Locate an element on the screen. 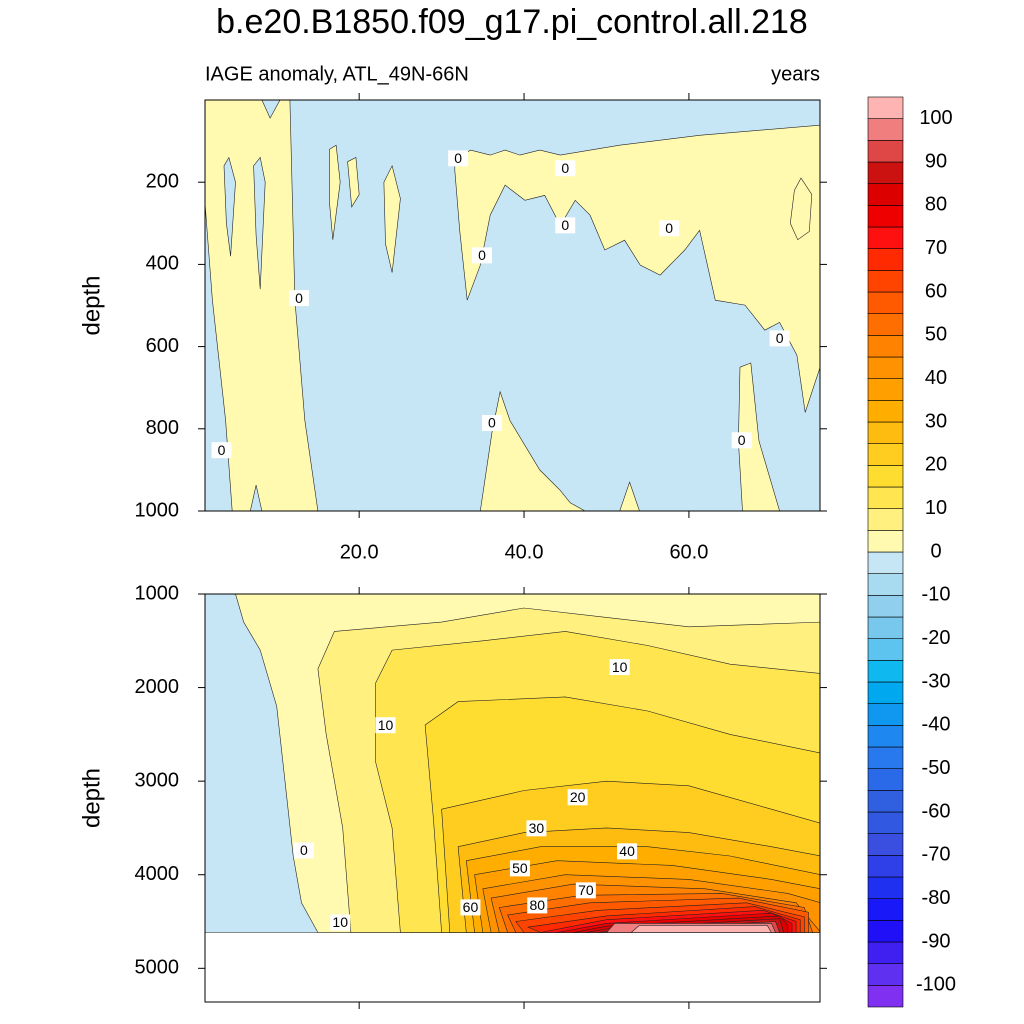  subtitle: IAGE anomaly, ATL_49N-66N is located at coordinates (337, 74).